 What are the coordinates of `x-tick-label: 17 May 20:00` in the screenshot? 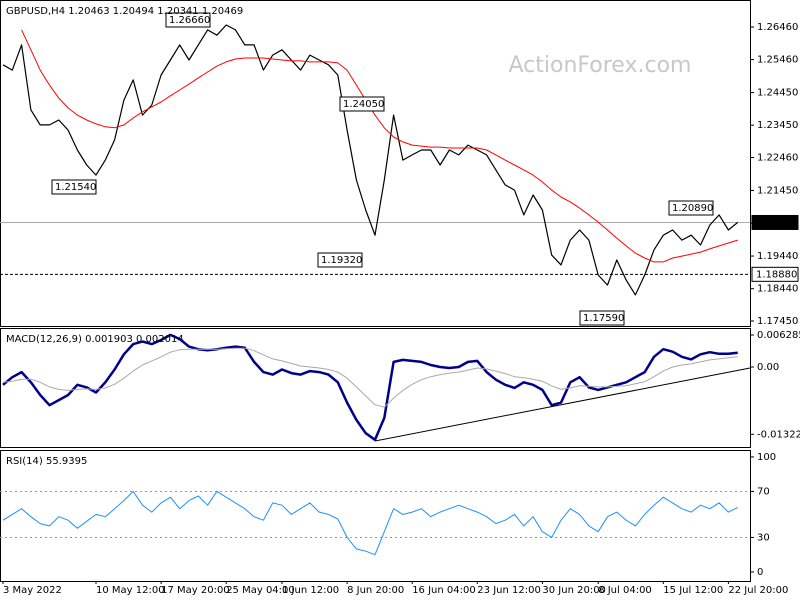 It's located at (195, 590).